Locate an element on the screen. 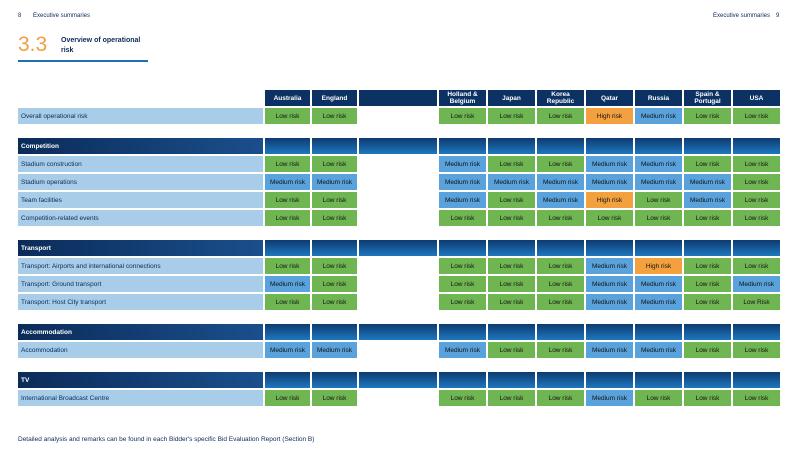 This screenshot has width=800, height=474. row-label: Accommodation is located at coordinates (140, 351).